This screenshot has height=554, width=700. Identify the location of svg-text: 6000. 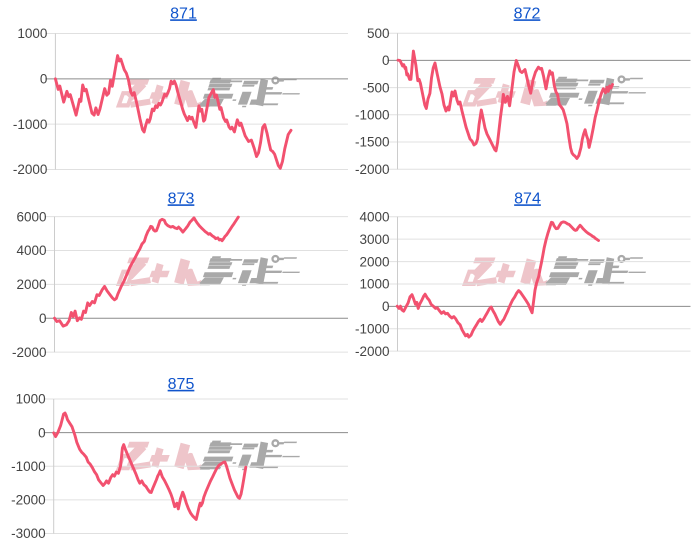
(31, 216).